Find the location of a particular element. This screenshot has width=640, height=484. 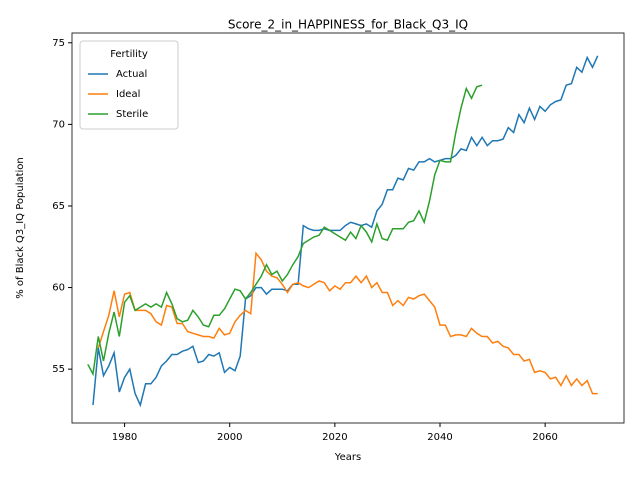

x-tick-label: 2020 is located at coordinates (334, 437).